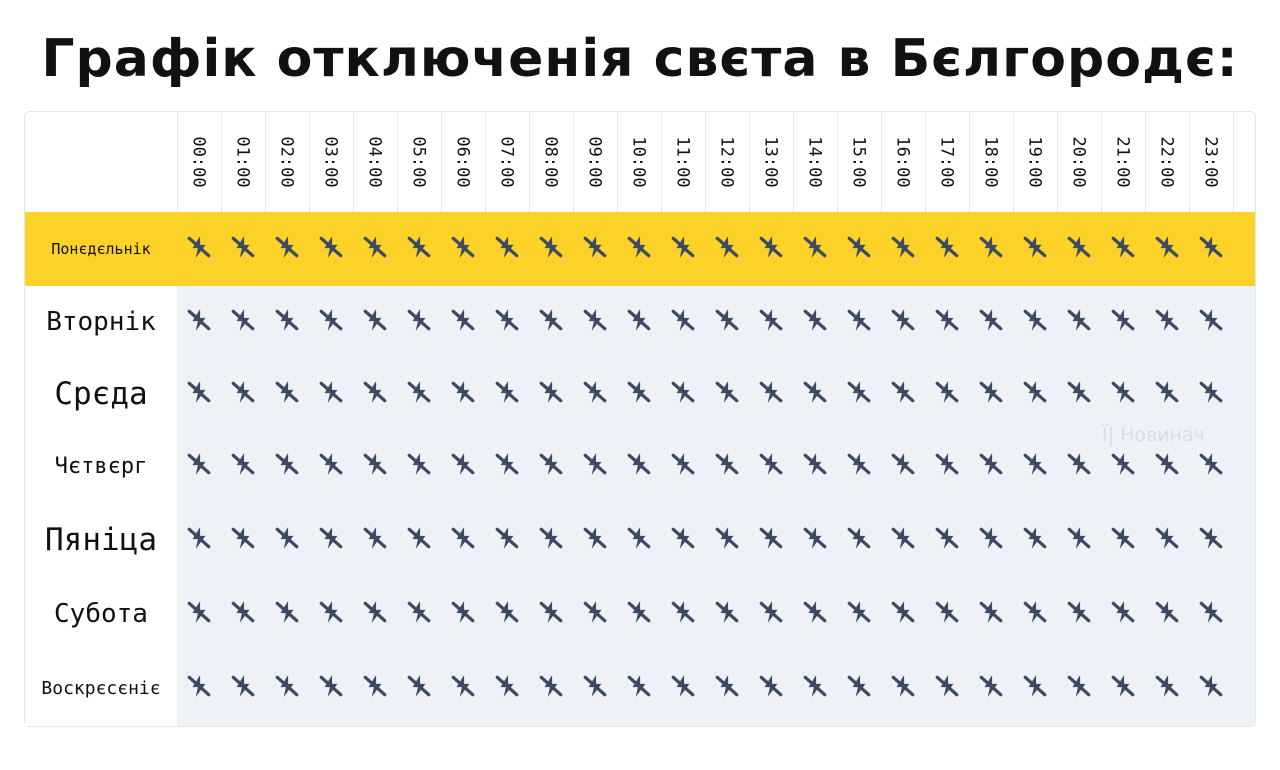 The height and width of the screenshot is (770, 1280). I want to click on hour-label: 07:00, so click(507, 162).